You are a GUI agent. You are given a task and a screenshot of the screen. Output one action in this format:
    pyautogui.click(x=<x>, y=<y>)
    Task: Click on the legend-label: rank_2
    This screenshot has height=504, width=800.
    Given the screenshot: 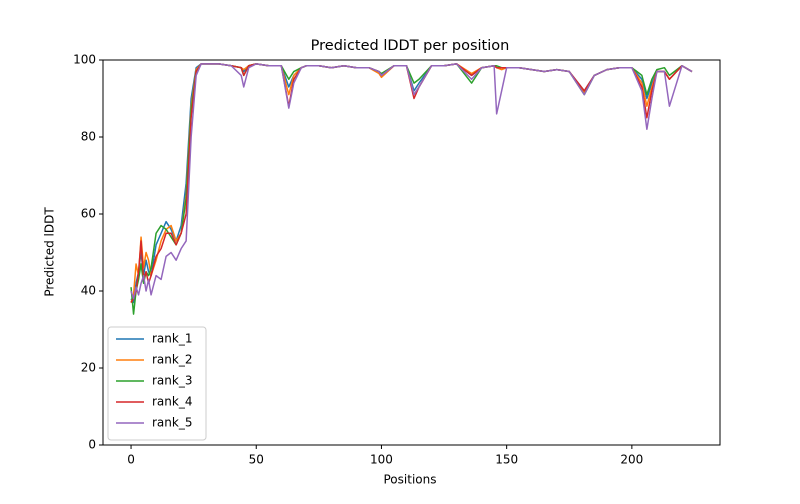 What is the action you would take?
    pyautogui.click(x=172, y=360)
    